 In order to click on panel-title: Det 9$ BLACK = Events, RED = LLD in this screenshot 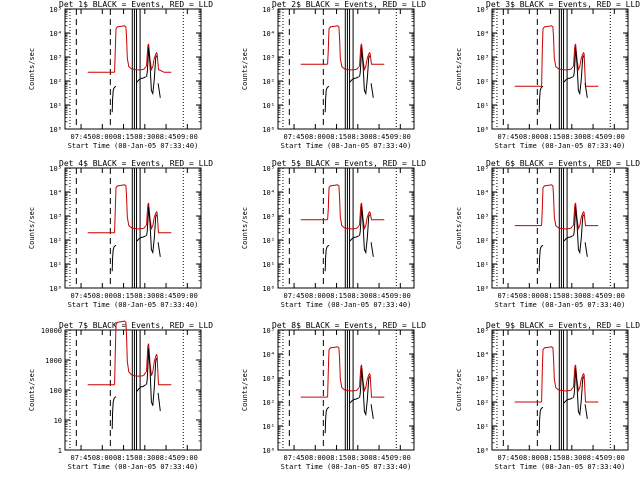, I will do `click(563, 325)`.